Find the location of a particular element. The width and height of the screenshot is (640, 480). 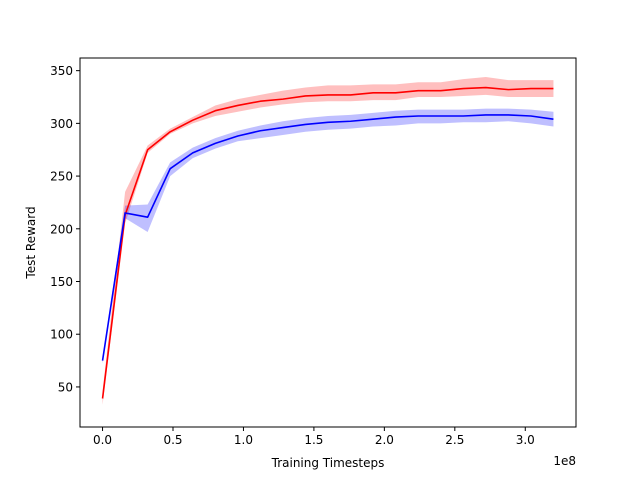

y-tick-label: 150 is located at coordinates (61, 282).